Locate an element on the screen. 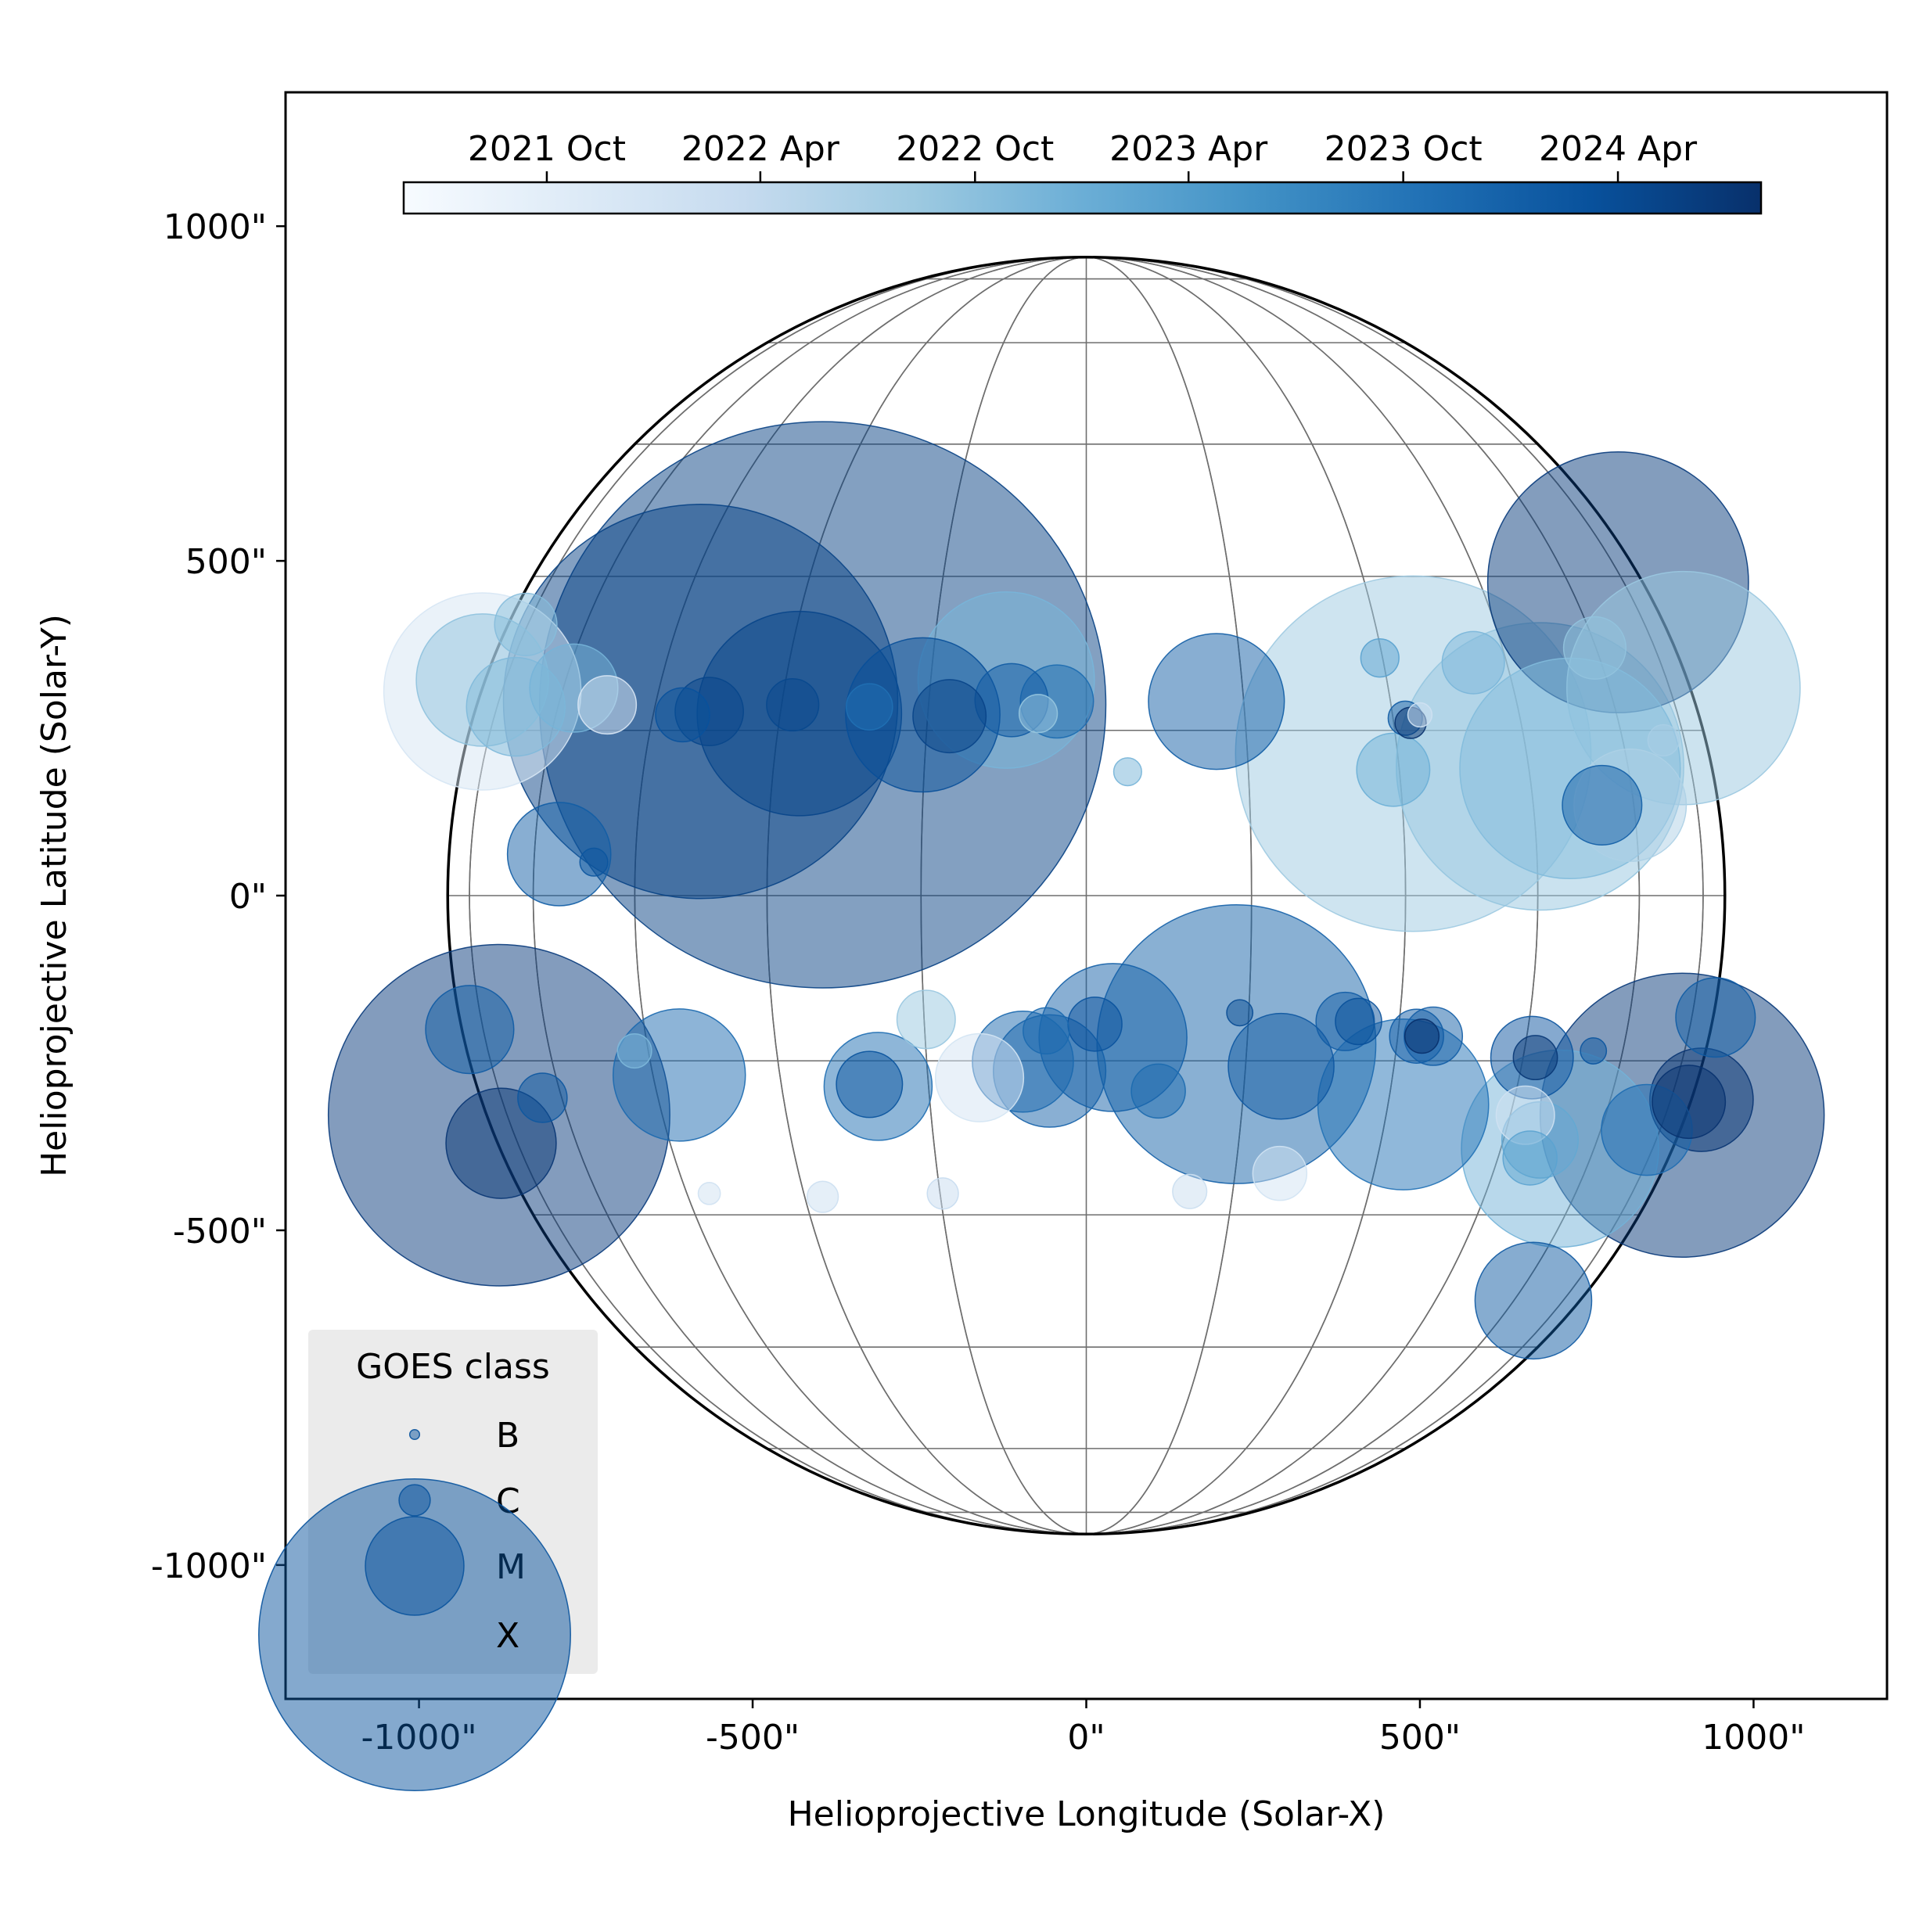 The height and width of the screenshot is (1932, 1923). legend: GOES class BCMX is located at coordinates (428, 1560).